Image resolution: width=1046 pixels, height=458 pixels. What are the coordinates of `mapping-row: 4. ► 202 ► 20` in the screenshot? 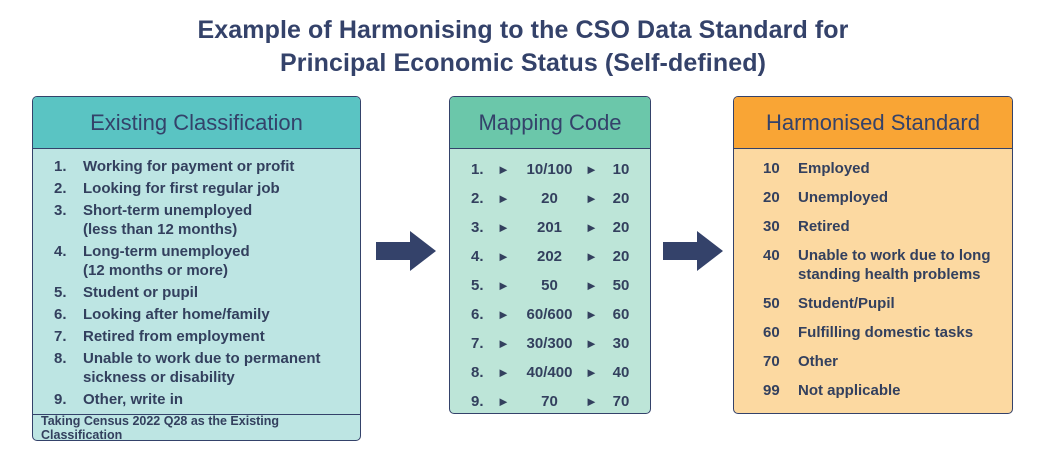 It's located at (550, 257).